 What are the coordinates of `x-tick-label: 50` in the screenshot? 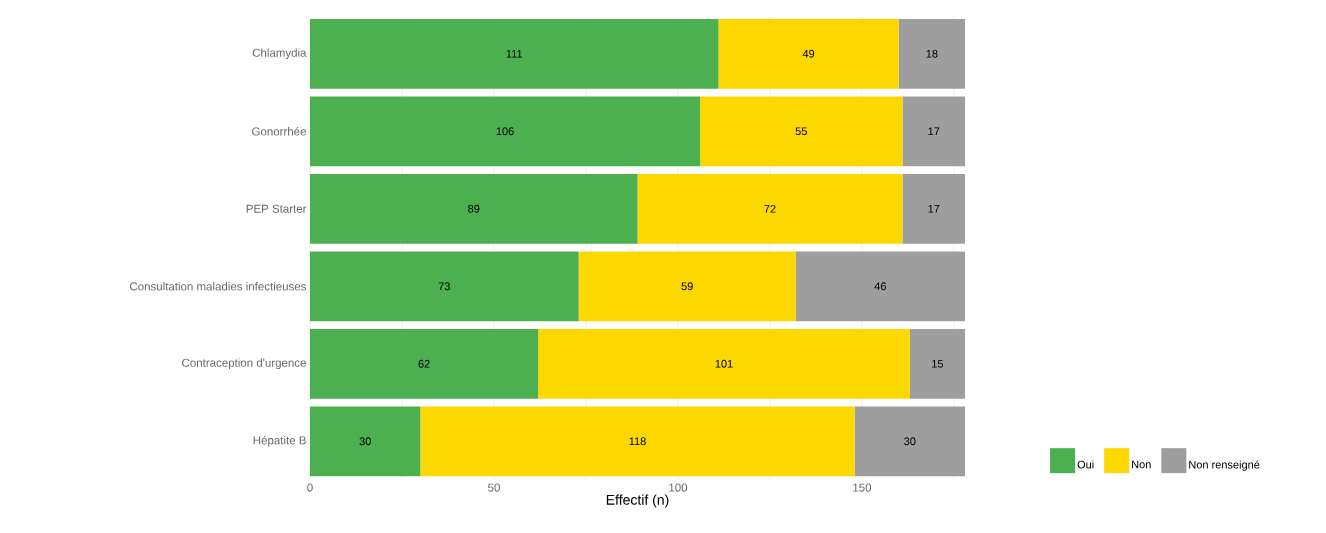 It's located at (494, 487).